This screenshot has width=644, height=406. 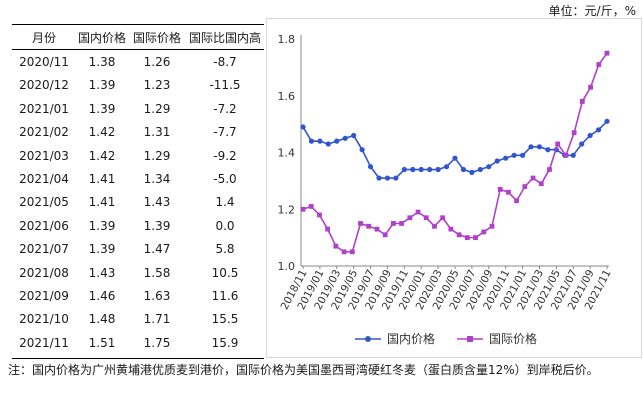 I want to click on cell-international: 1.23, so click(x=157, y=85).